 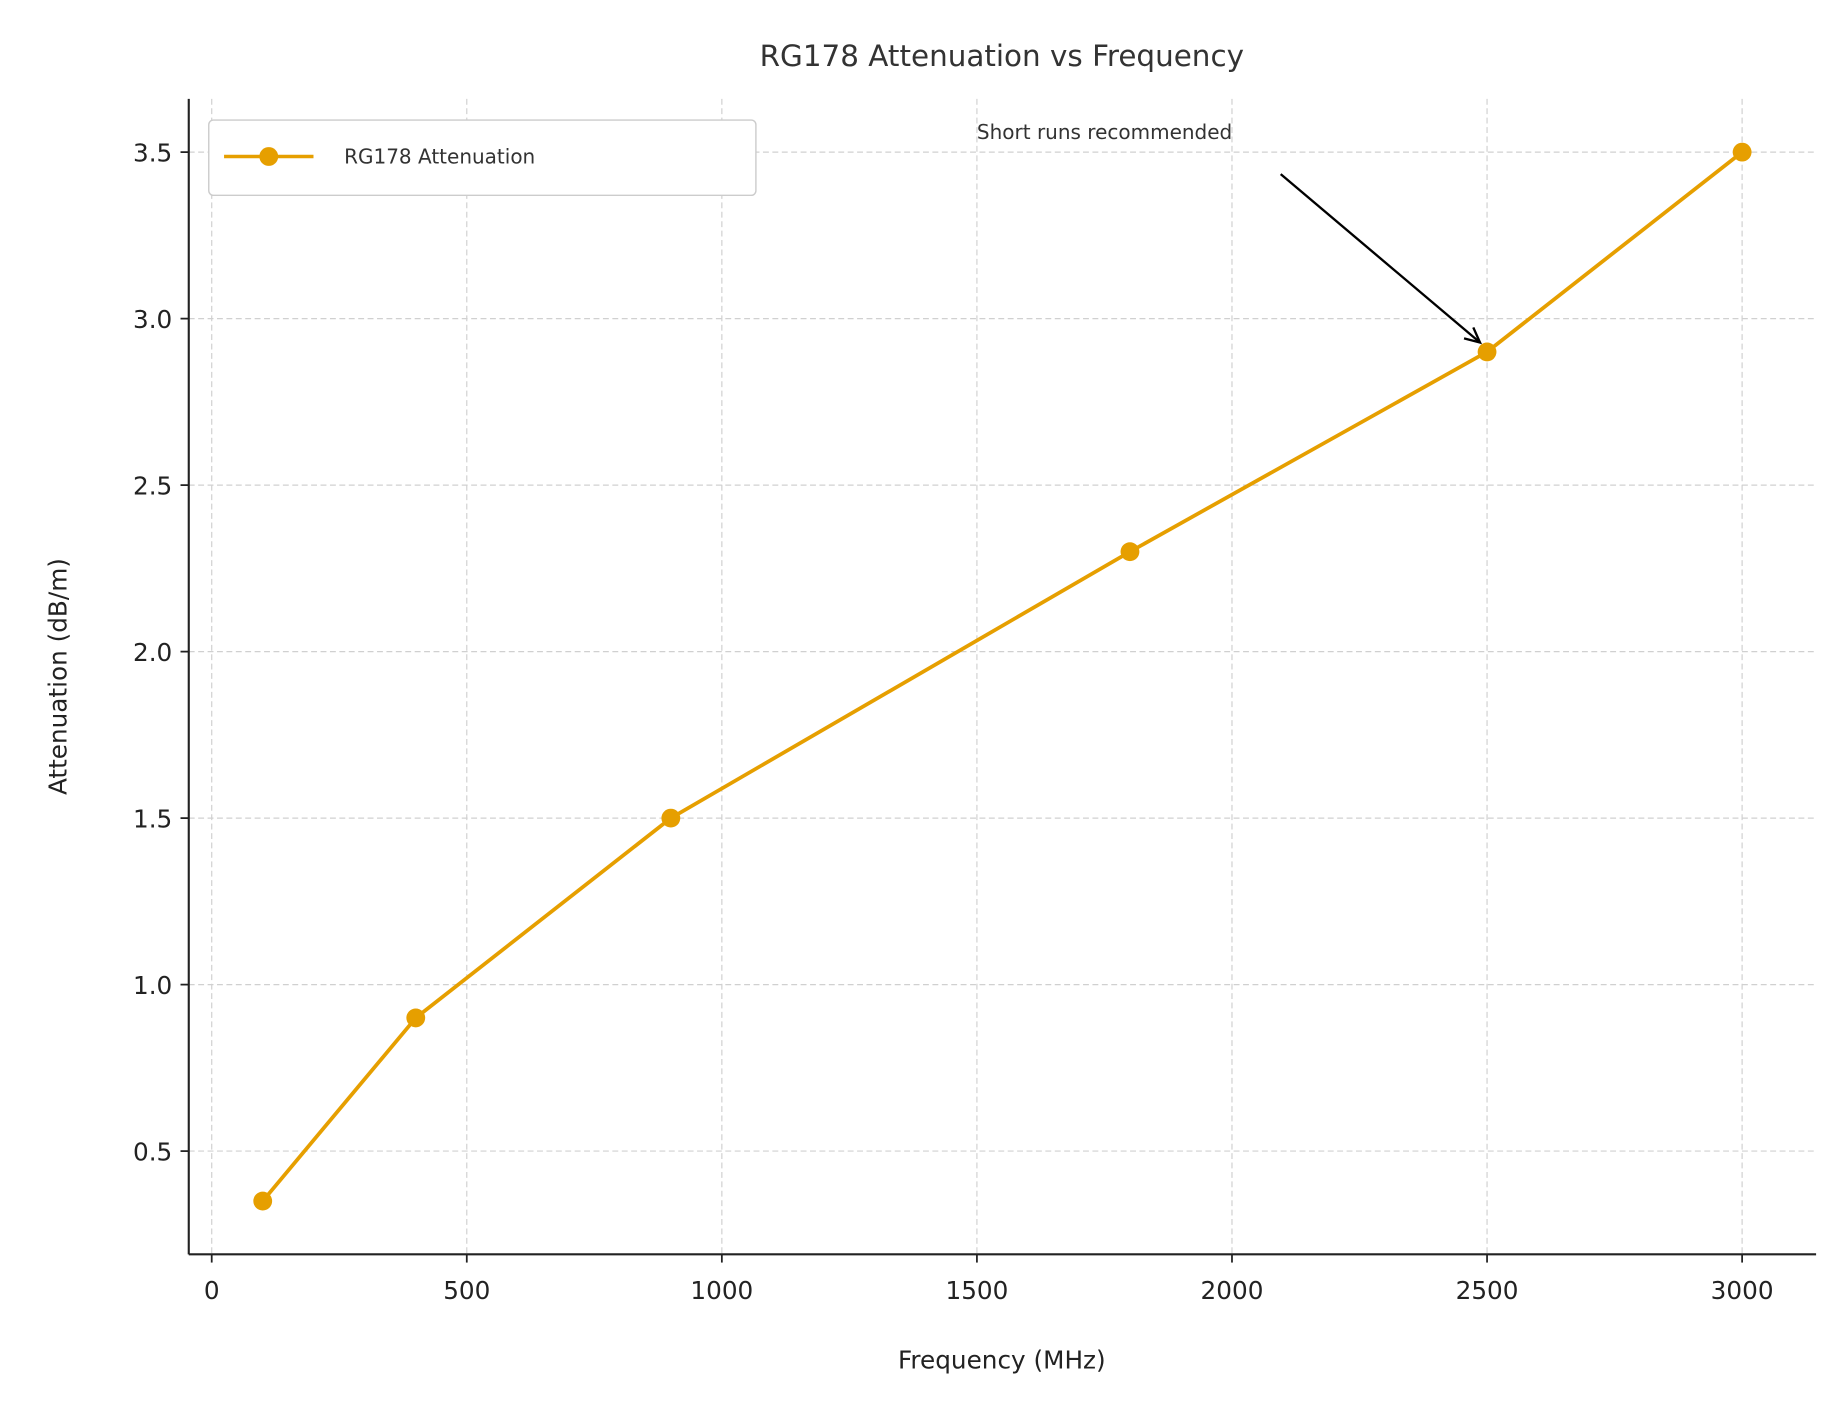 I want to click on x-axis-label: Frequency (MHz), so click(x=1002, y=1359).